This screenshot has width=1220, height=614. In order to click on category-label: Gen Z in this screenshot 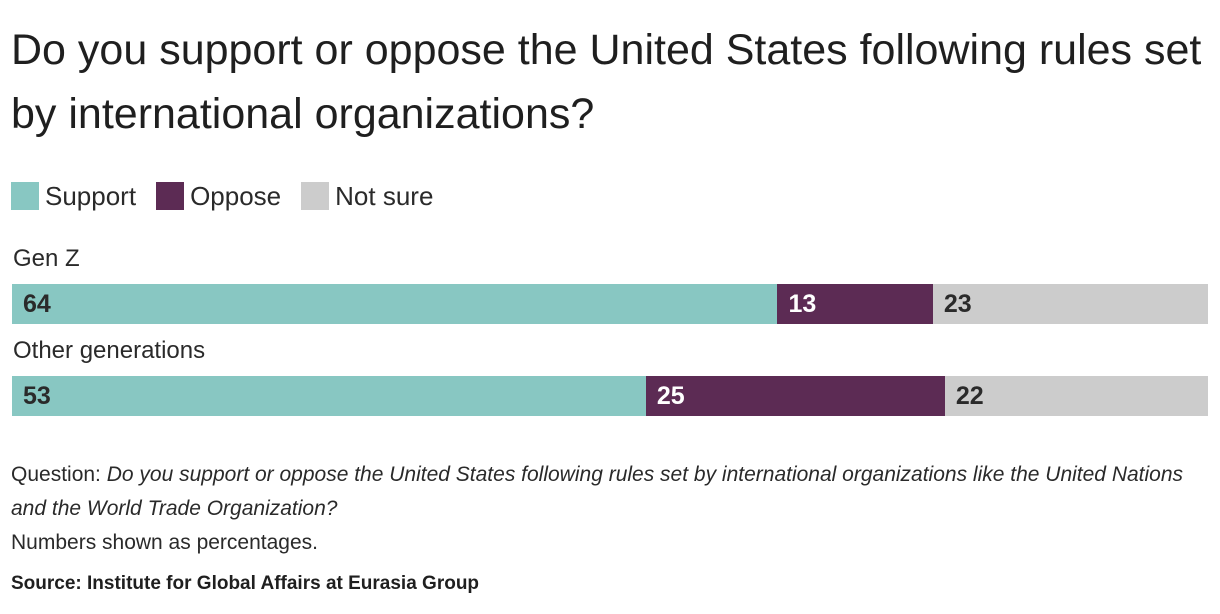, I will do `click(46, 258)`.